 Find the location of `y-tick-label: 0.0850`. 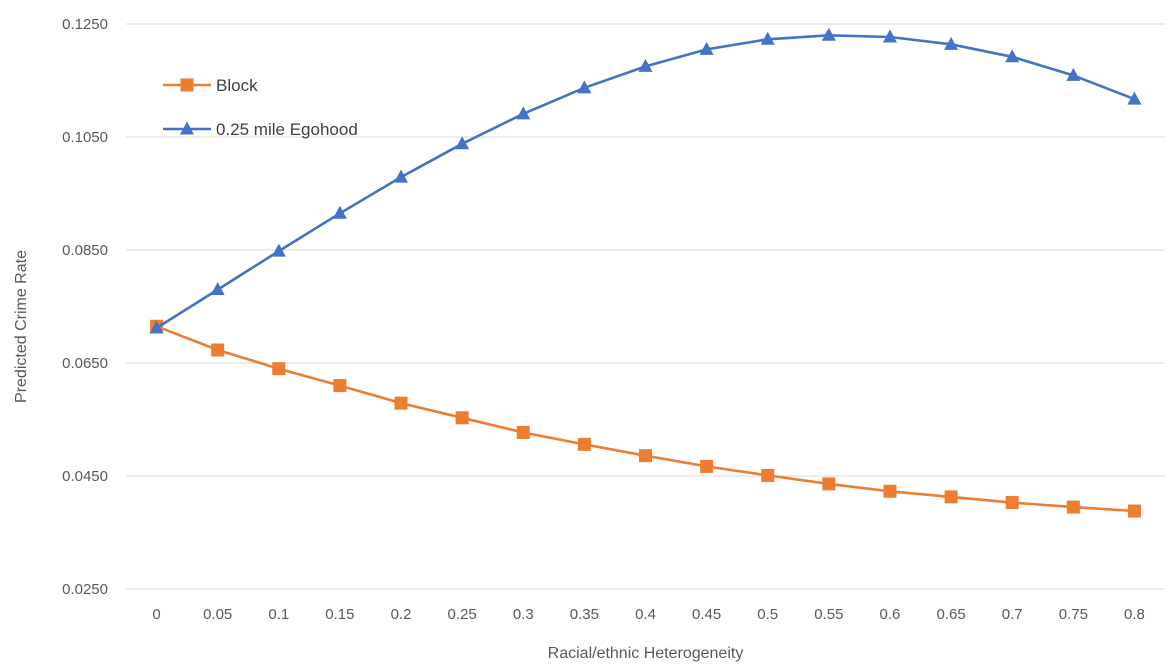

y-tick-label: 0.0850 is located at coordinates (85, 250).